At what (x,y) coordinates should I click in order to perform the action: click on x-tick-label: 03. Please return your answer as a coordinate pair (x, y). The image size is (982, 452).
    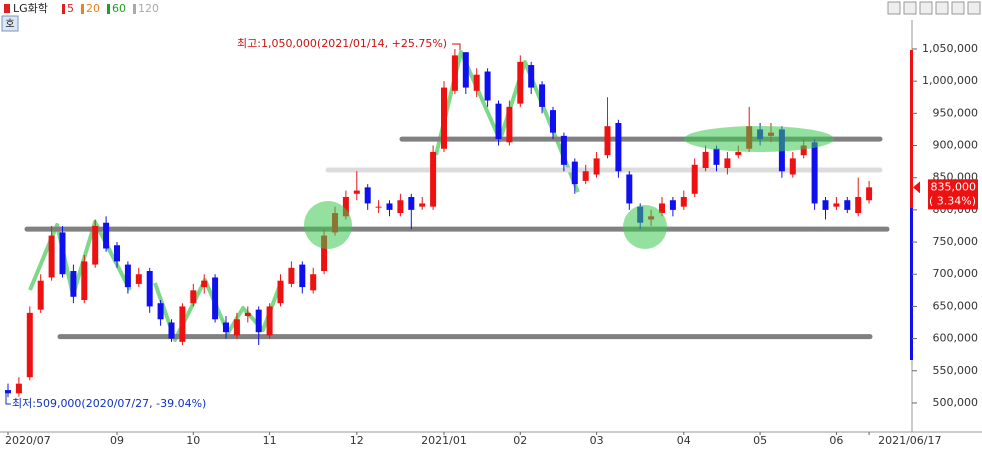
    Looking at the image, I should click on (597, 440).